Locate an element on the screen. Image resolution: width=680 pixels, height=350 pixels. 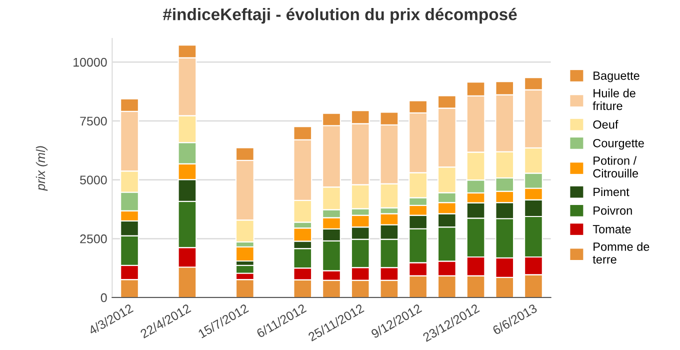
legend-label: Poivron is located at coordinates (613, 210).